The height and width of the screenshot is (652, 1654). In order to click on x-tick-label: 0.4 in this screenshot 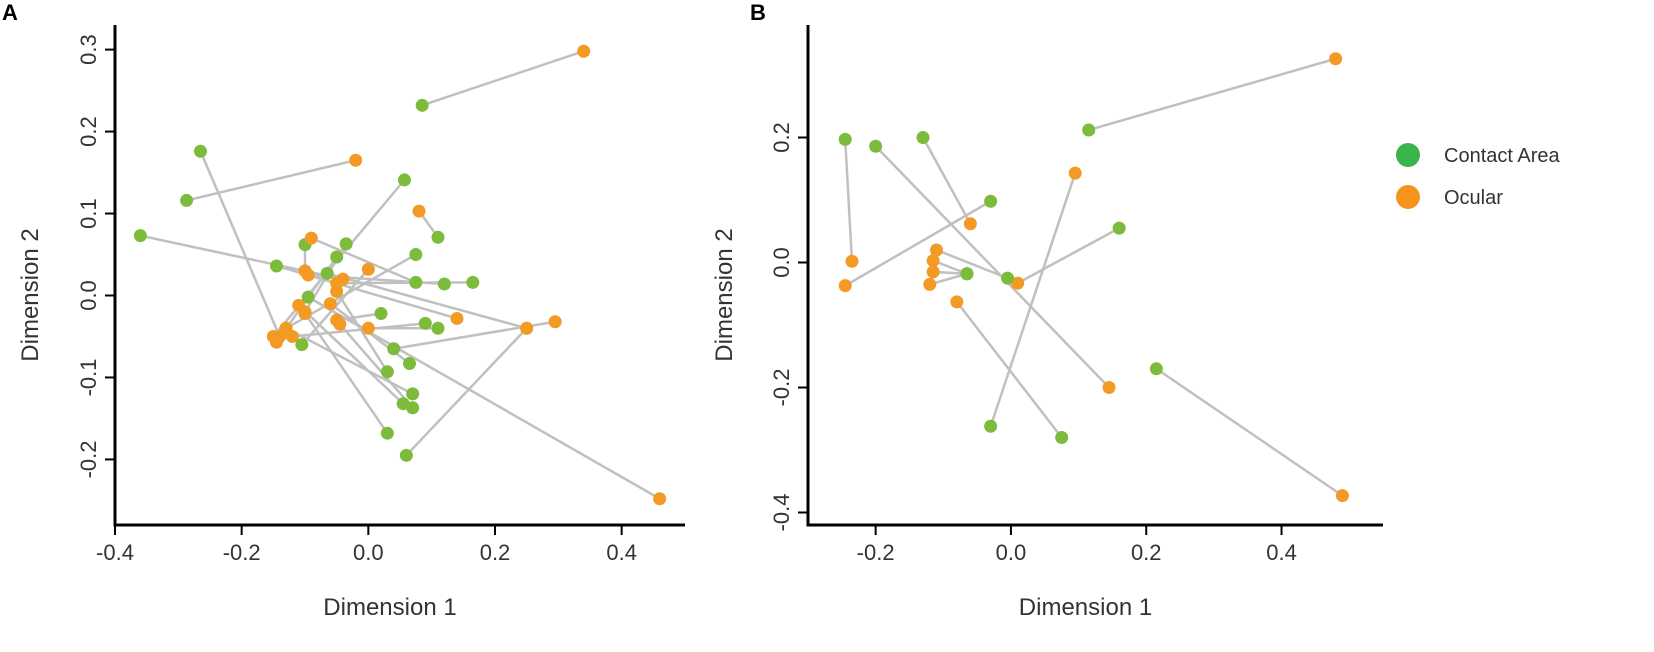, I will do `click(621, 552)`.